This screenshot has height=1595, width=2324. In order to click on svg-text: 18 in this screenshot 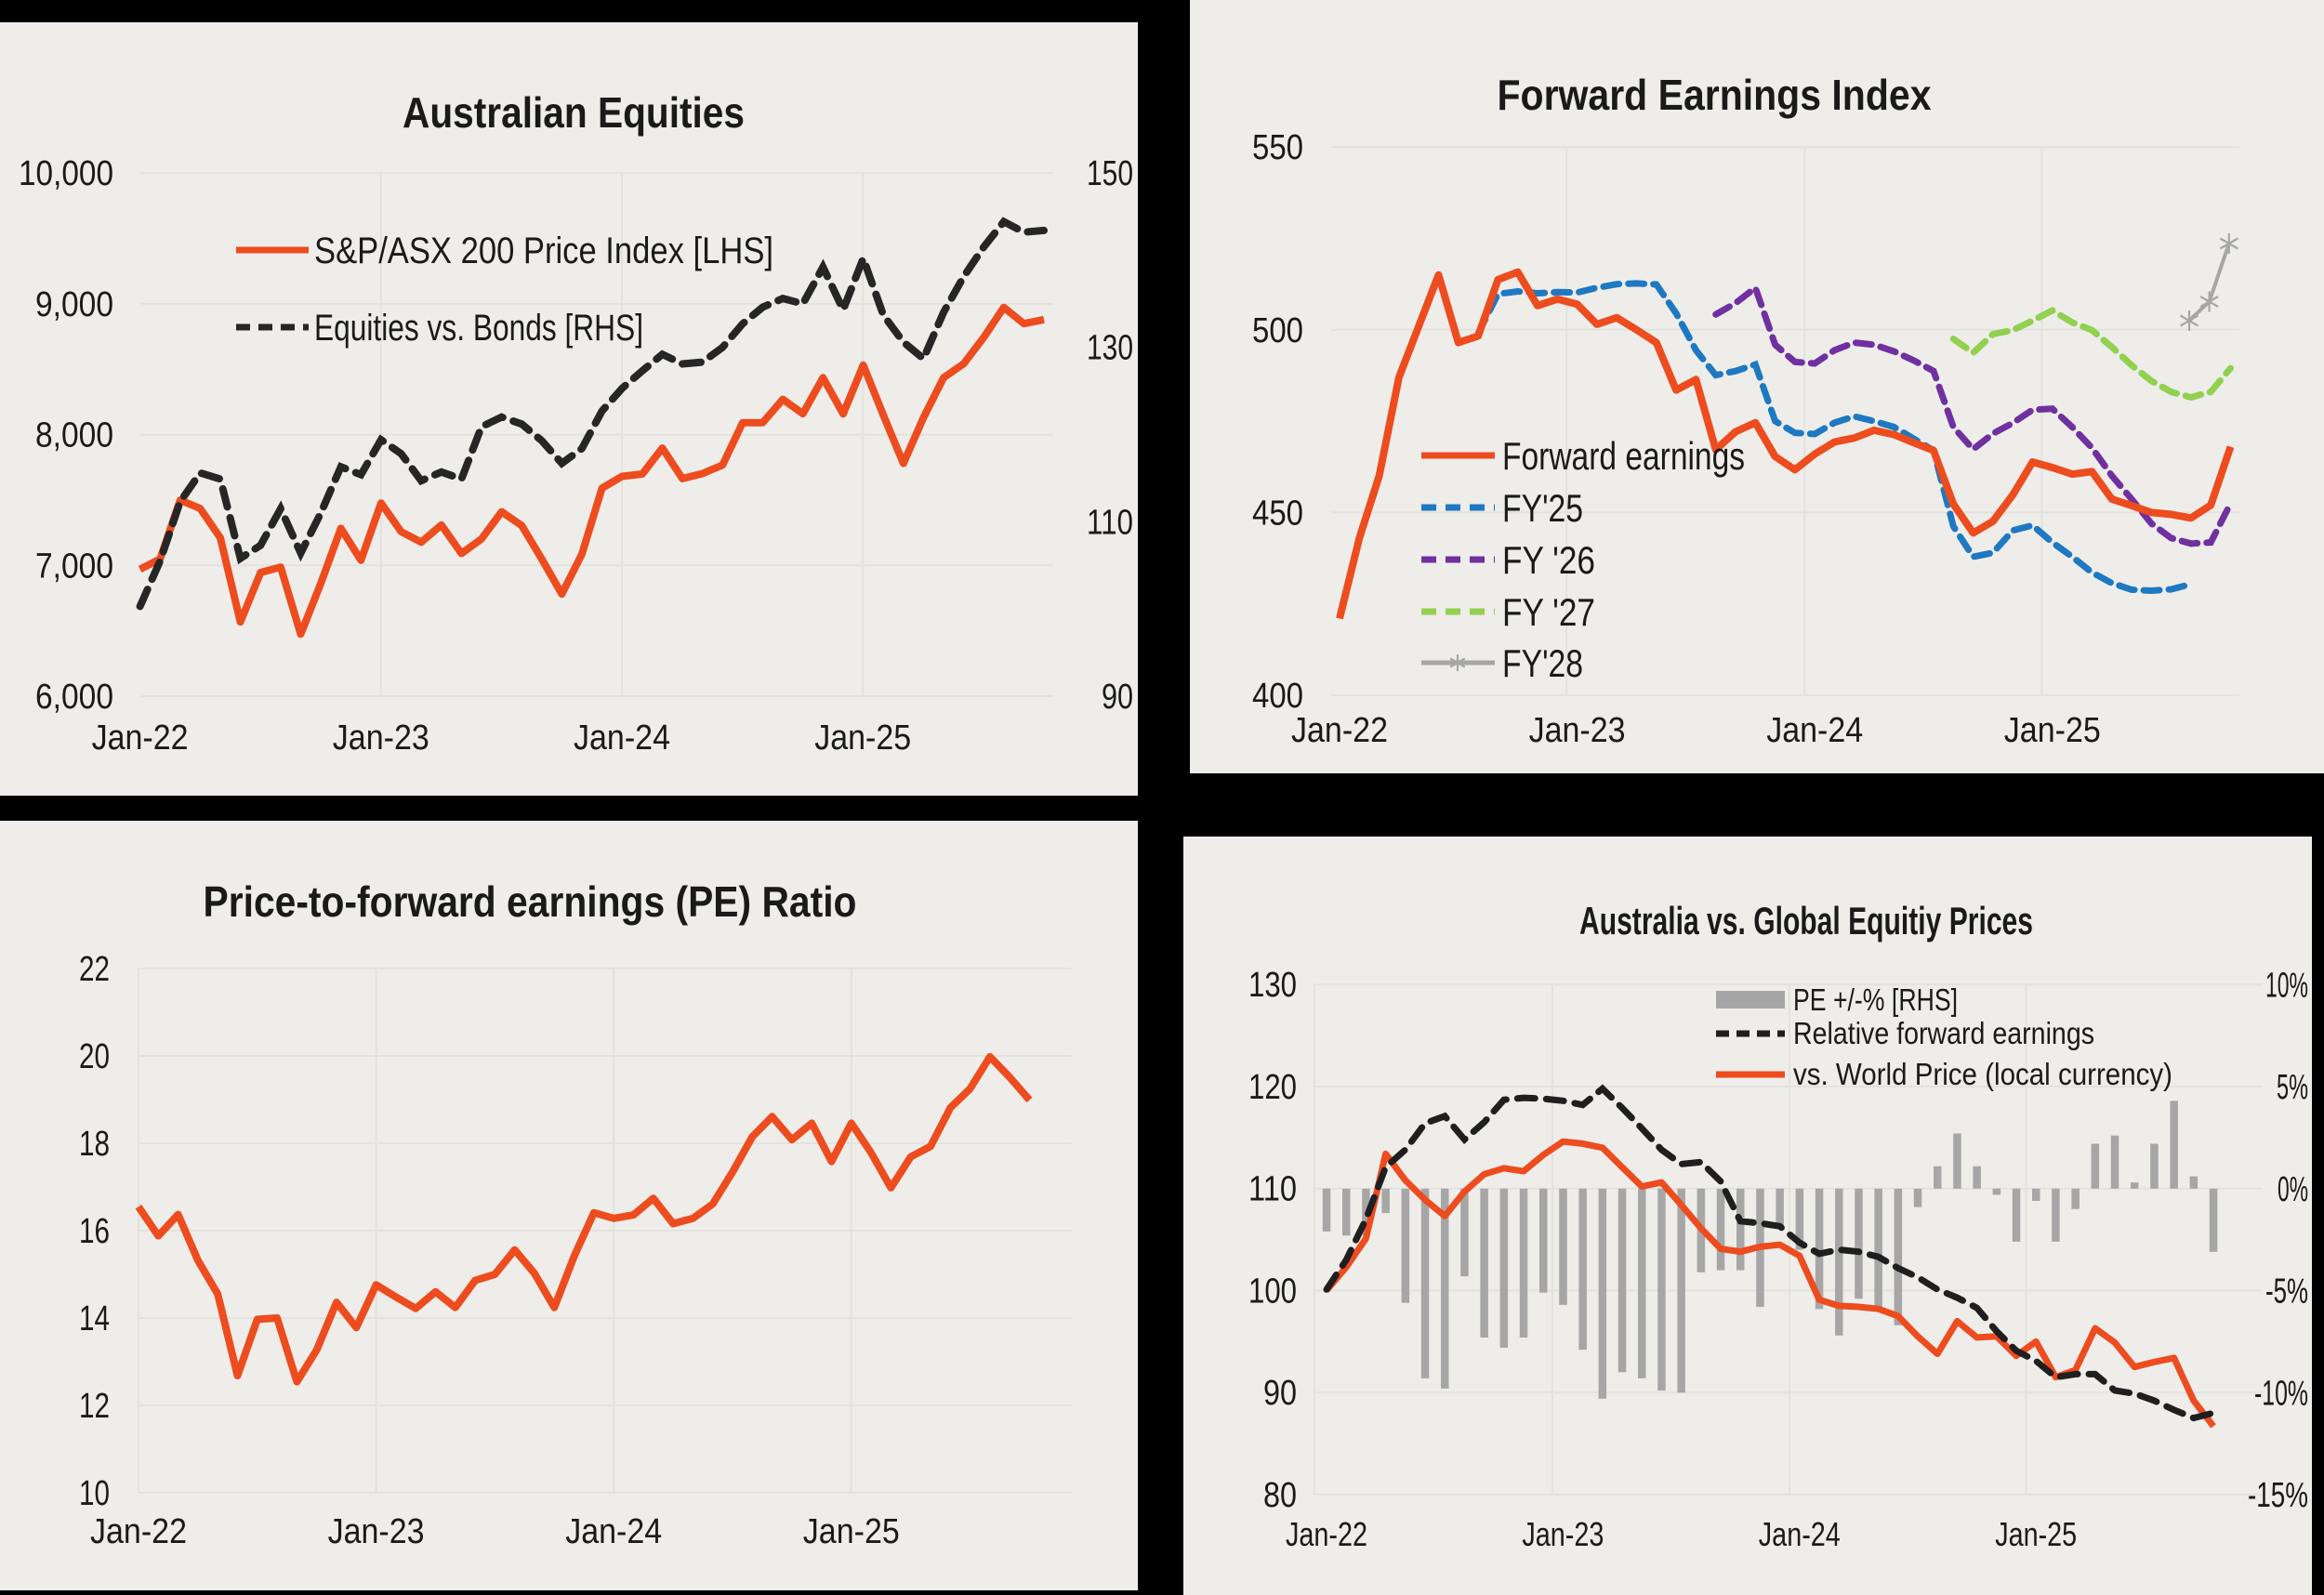, I will do `click(94, 1144)`.